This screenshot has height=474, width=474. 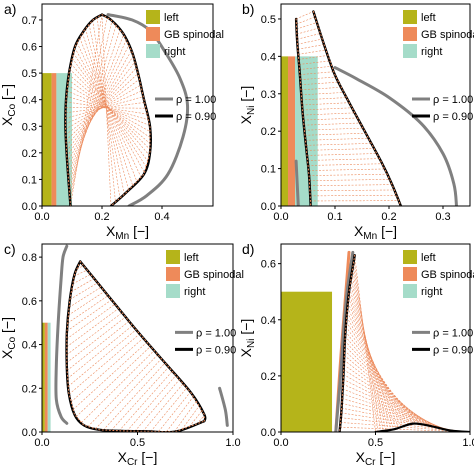 What do you see at coordinates (395, 136) in the screenshot?
I see `rho-100-curve` at bounding box center [395, 136].